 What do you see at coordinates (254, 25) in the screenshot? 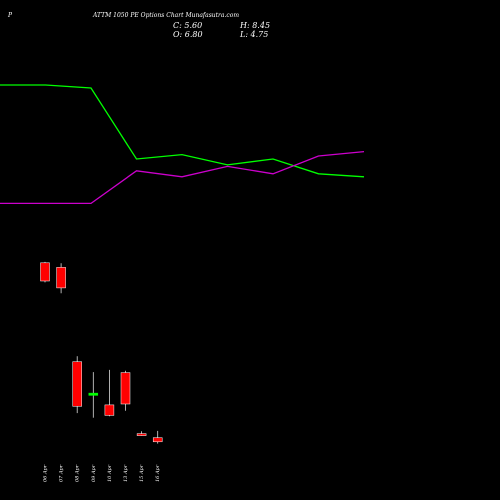
I see `high-value: H: 8.45` at bounding box center [254, 25].